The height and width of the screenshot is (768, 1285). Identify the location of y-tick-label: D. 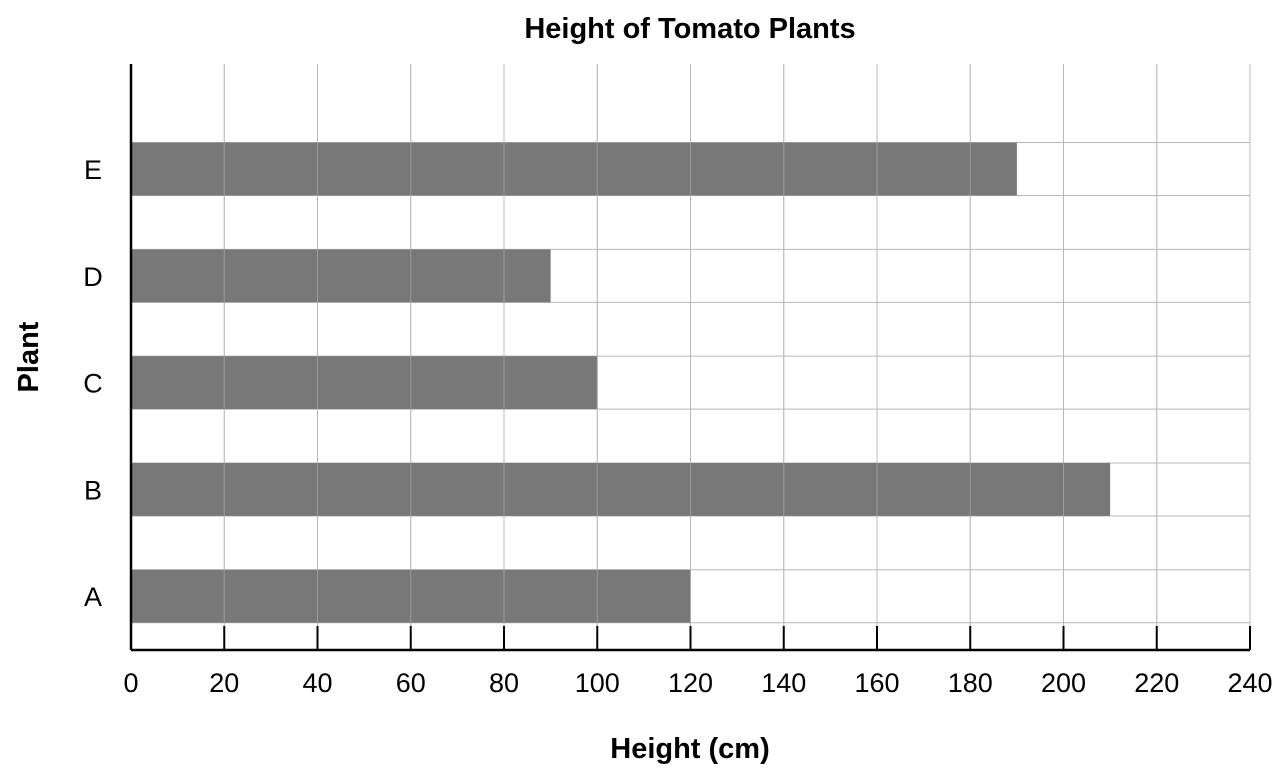
(93, 277).